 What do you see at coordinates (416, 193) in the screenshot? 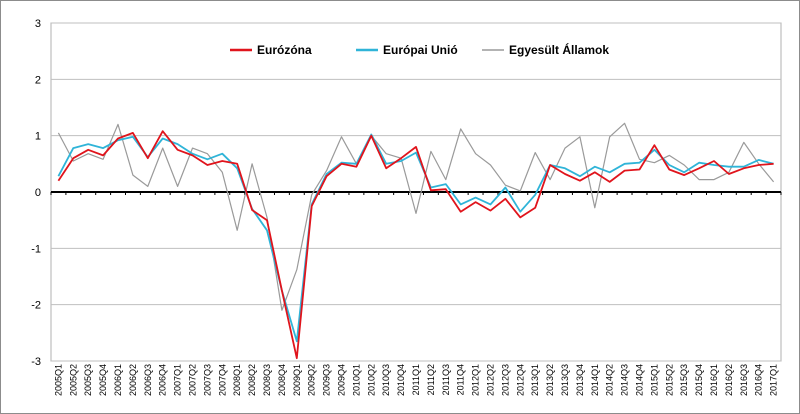
I see `x-axis` at bounding box center [416, 193].